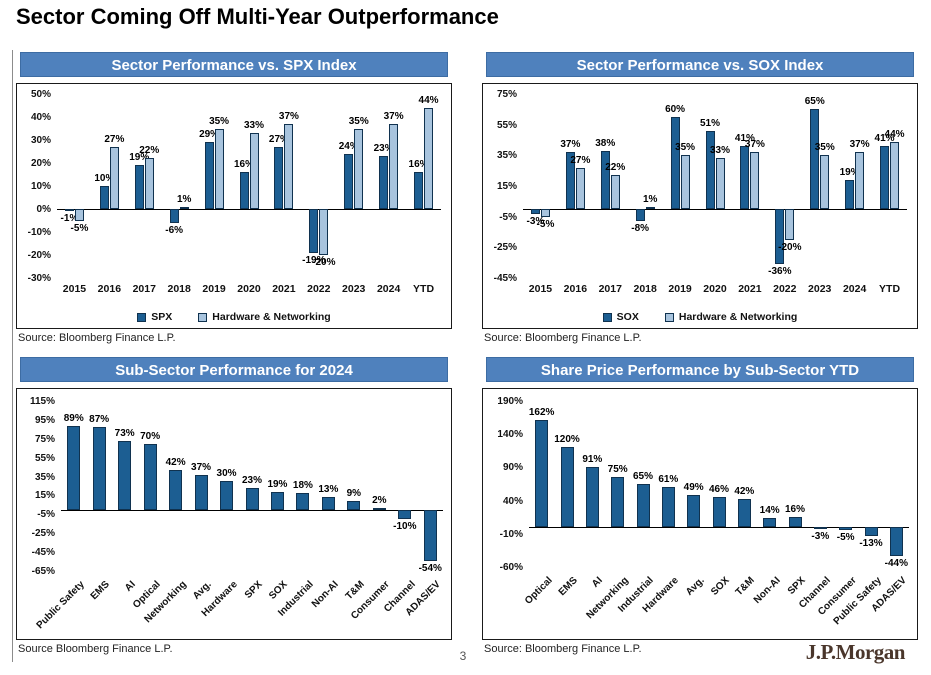  I want to click on bar-value-label: -44%, so click(896, 564).